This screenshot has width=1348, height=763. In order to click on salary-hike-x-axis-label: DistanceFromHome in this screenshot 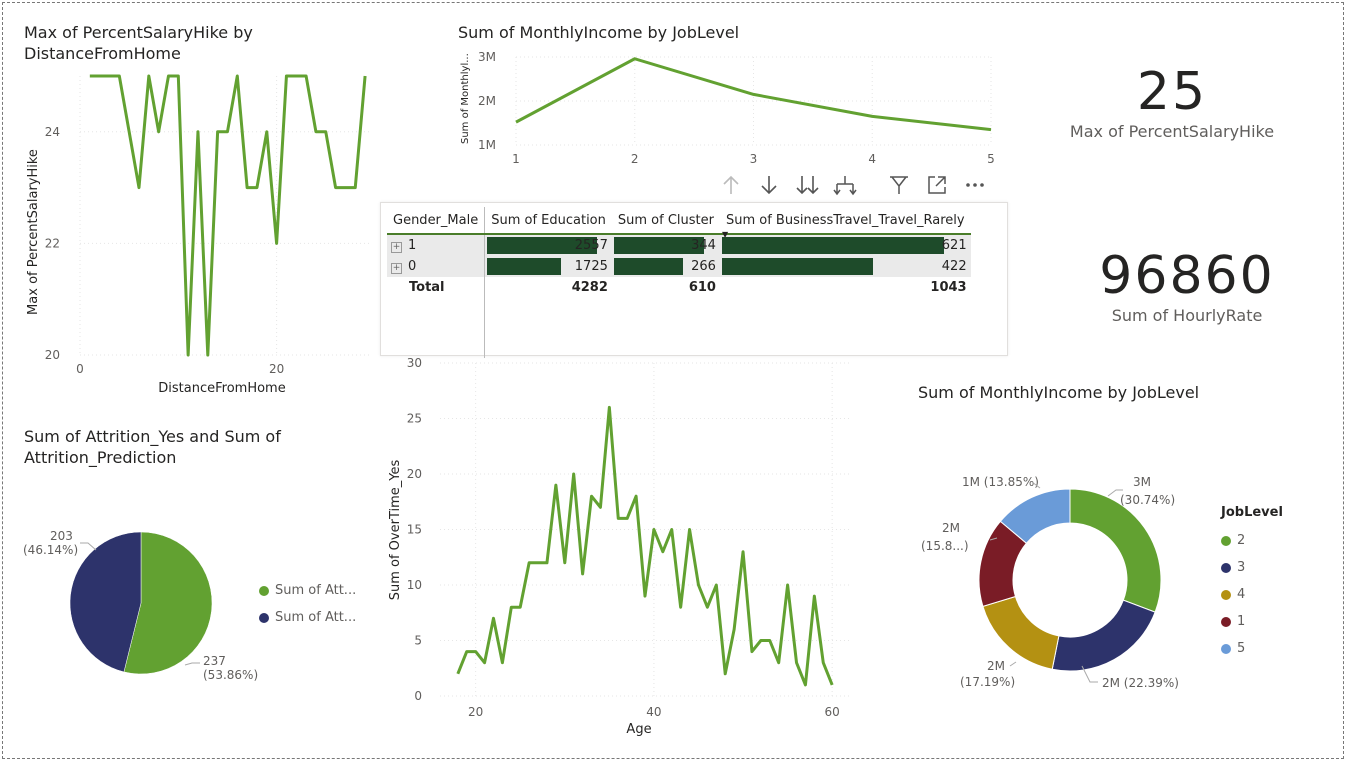, I will do `click(221, 388)`.